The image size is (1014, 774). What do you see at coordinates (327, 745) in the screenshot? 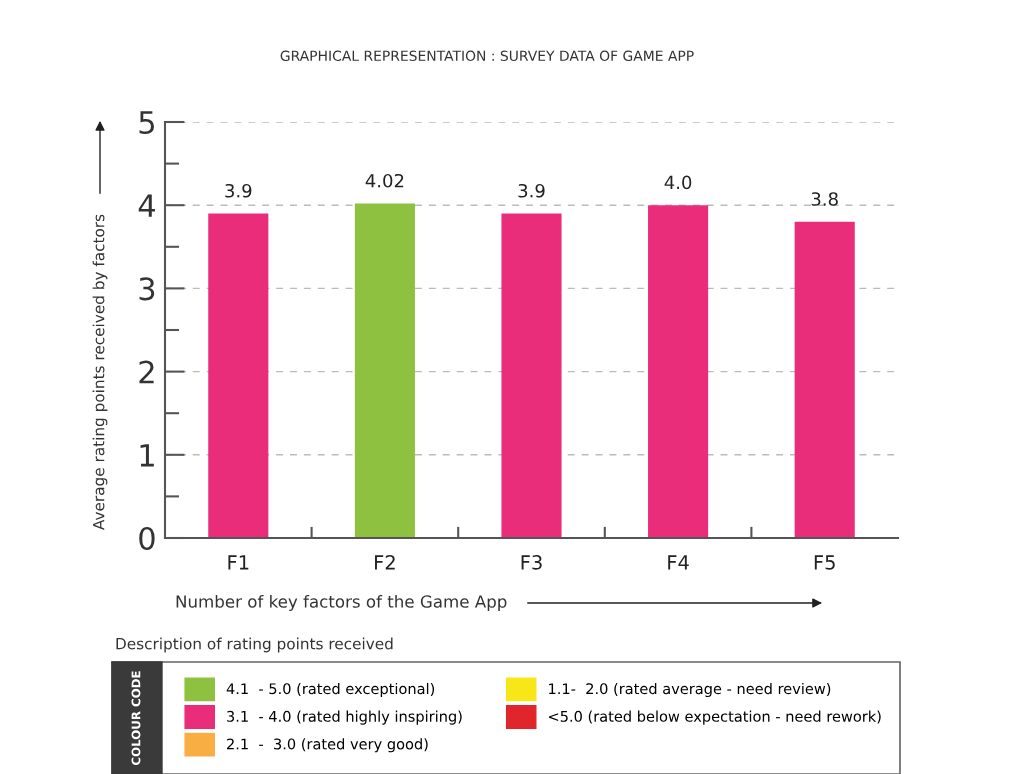
I see `legend-label: 2.1 - 3.0 (rated very good)` at bounding box center [327, 745].